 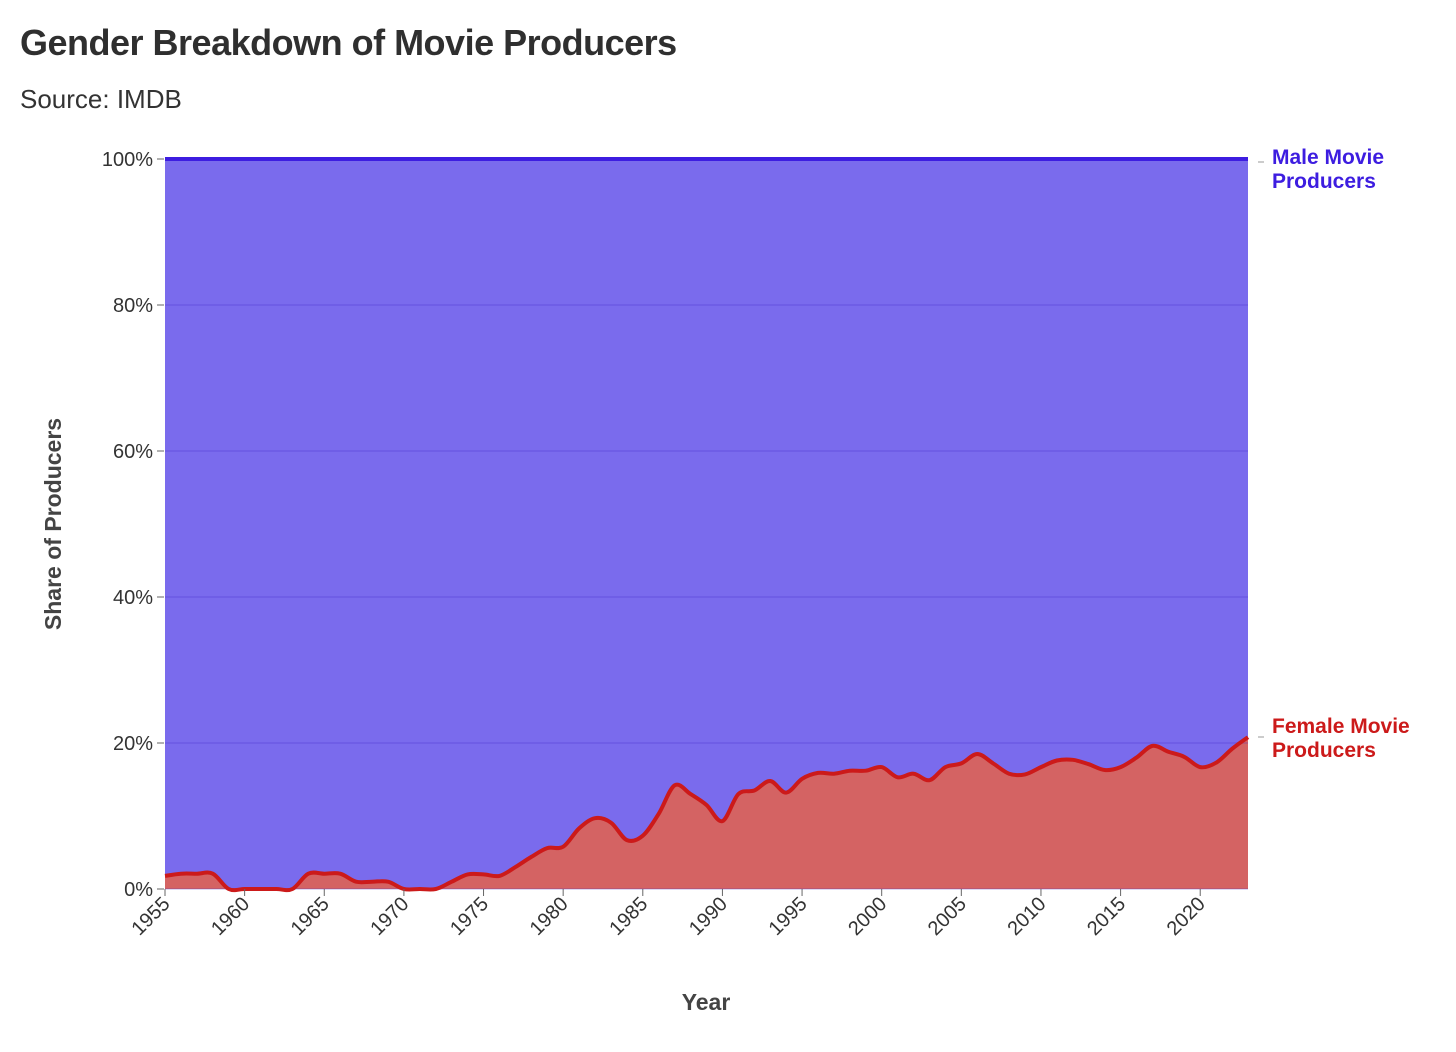 What do you see at coordinates (389, 916) in the screenshot?
I see `x-tick-label: 1970` at bounding box center [389, 916].